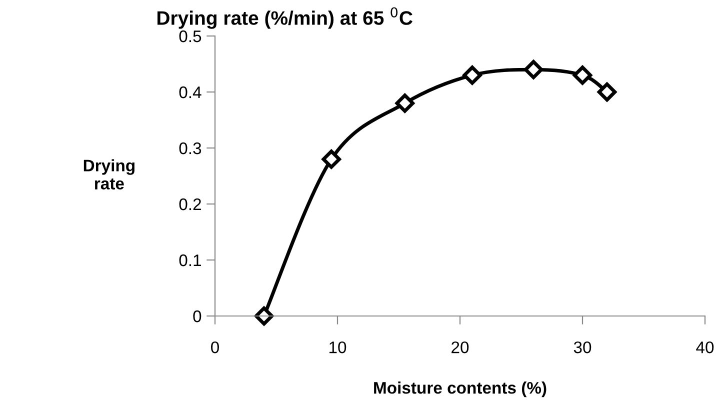 Image resolution: width=719 pixels, height=415 pixels. I want to click on x-tick-label: 10, so click(338, 347).